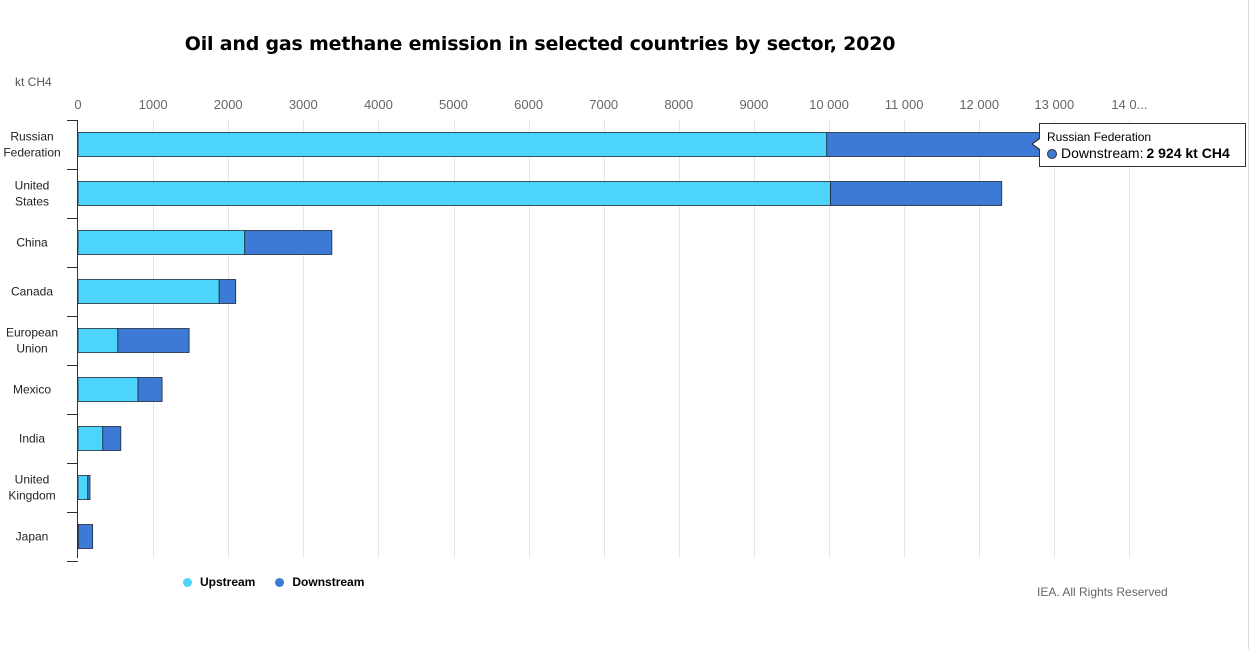 This screenshot has width=1252, height=649. Describe the element at coordinates (1054, 104) in the screenshot. I see `x-tick-label: 13 000` at that location.